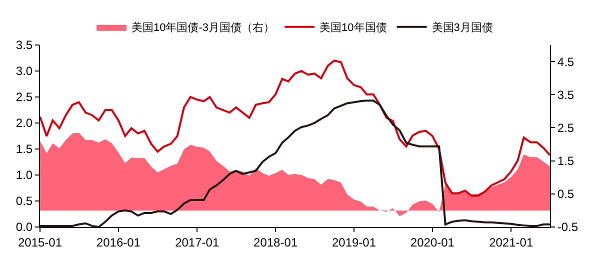 The image size is (598, 261). What do you see at coordinates (276, 242) in the screenshot?
I see `x-tick-label: 2018-01` at bounding box center [276, 242].